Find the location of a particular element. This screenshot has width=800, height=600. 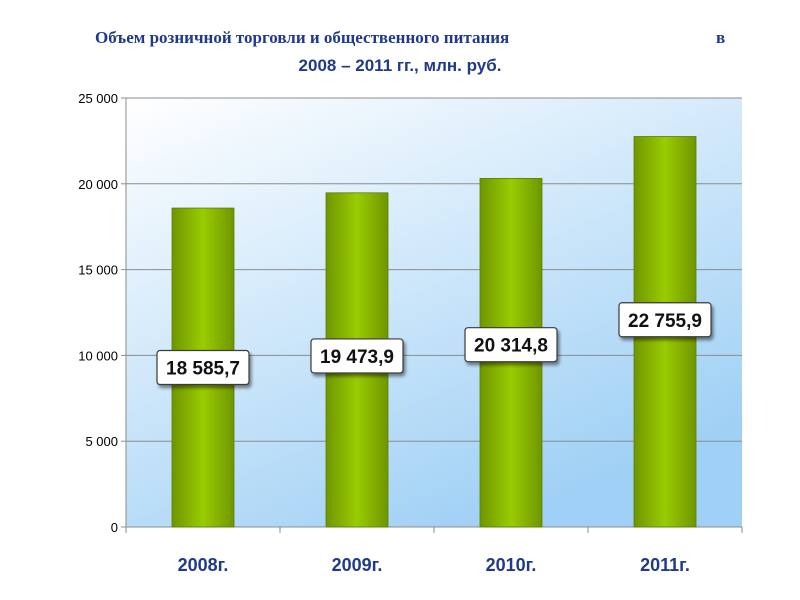

data-label: 20 314,8 is located at coordinates (511, 345).